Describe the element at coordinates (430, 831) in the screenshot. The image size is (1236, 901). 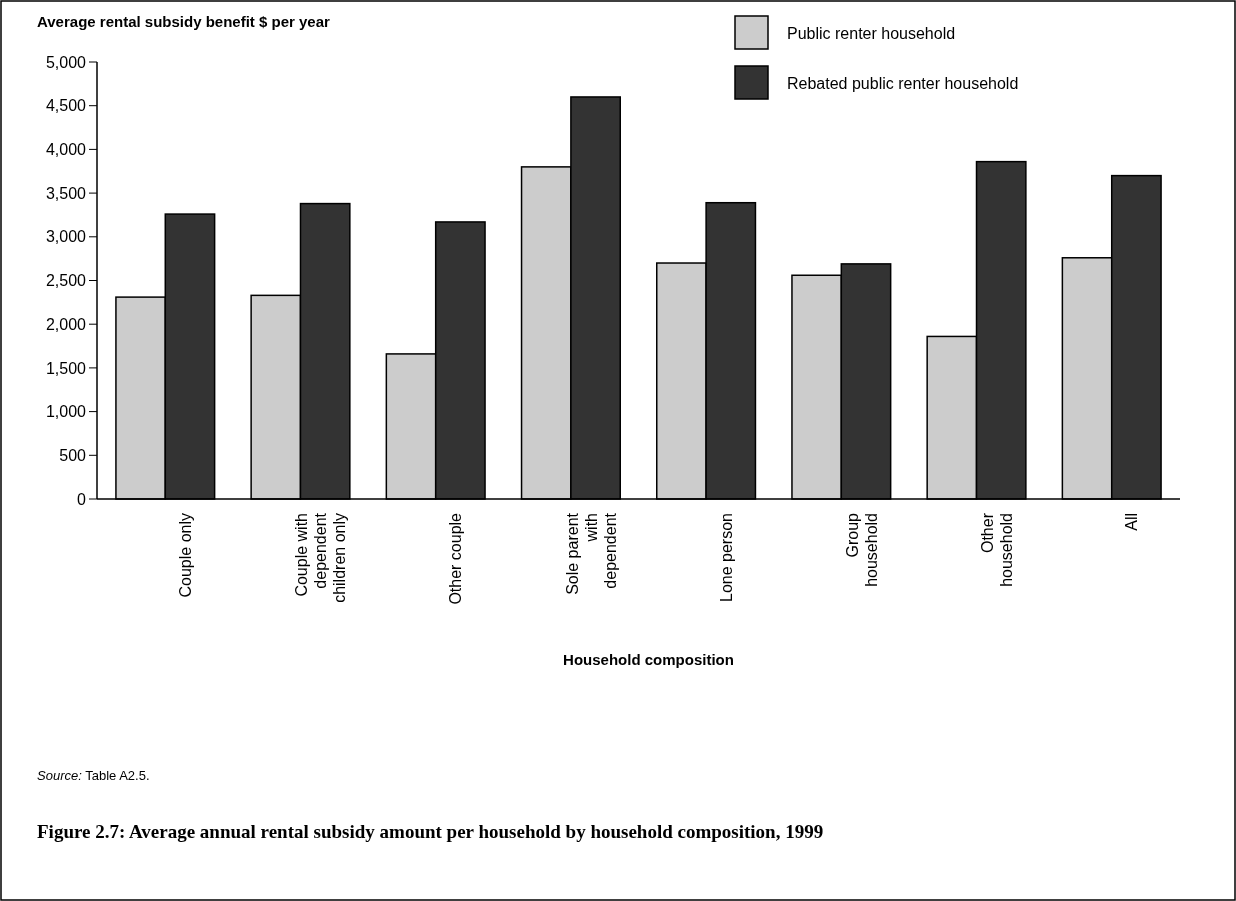
I see `text: Figure 2.7: Average annual rental subsidy amount per household by household composition, 1999` at that location.